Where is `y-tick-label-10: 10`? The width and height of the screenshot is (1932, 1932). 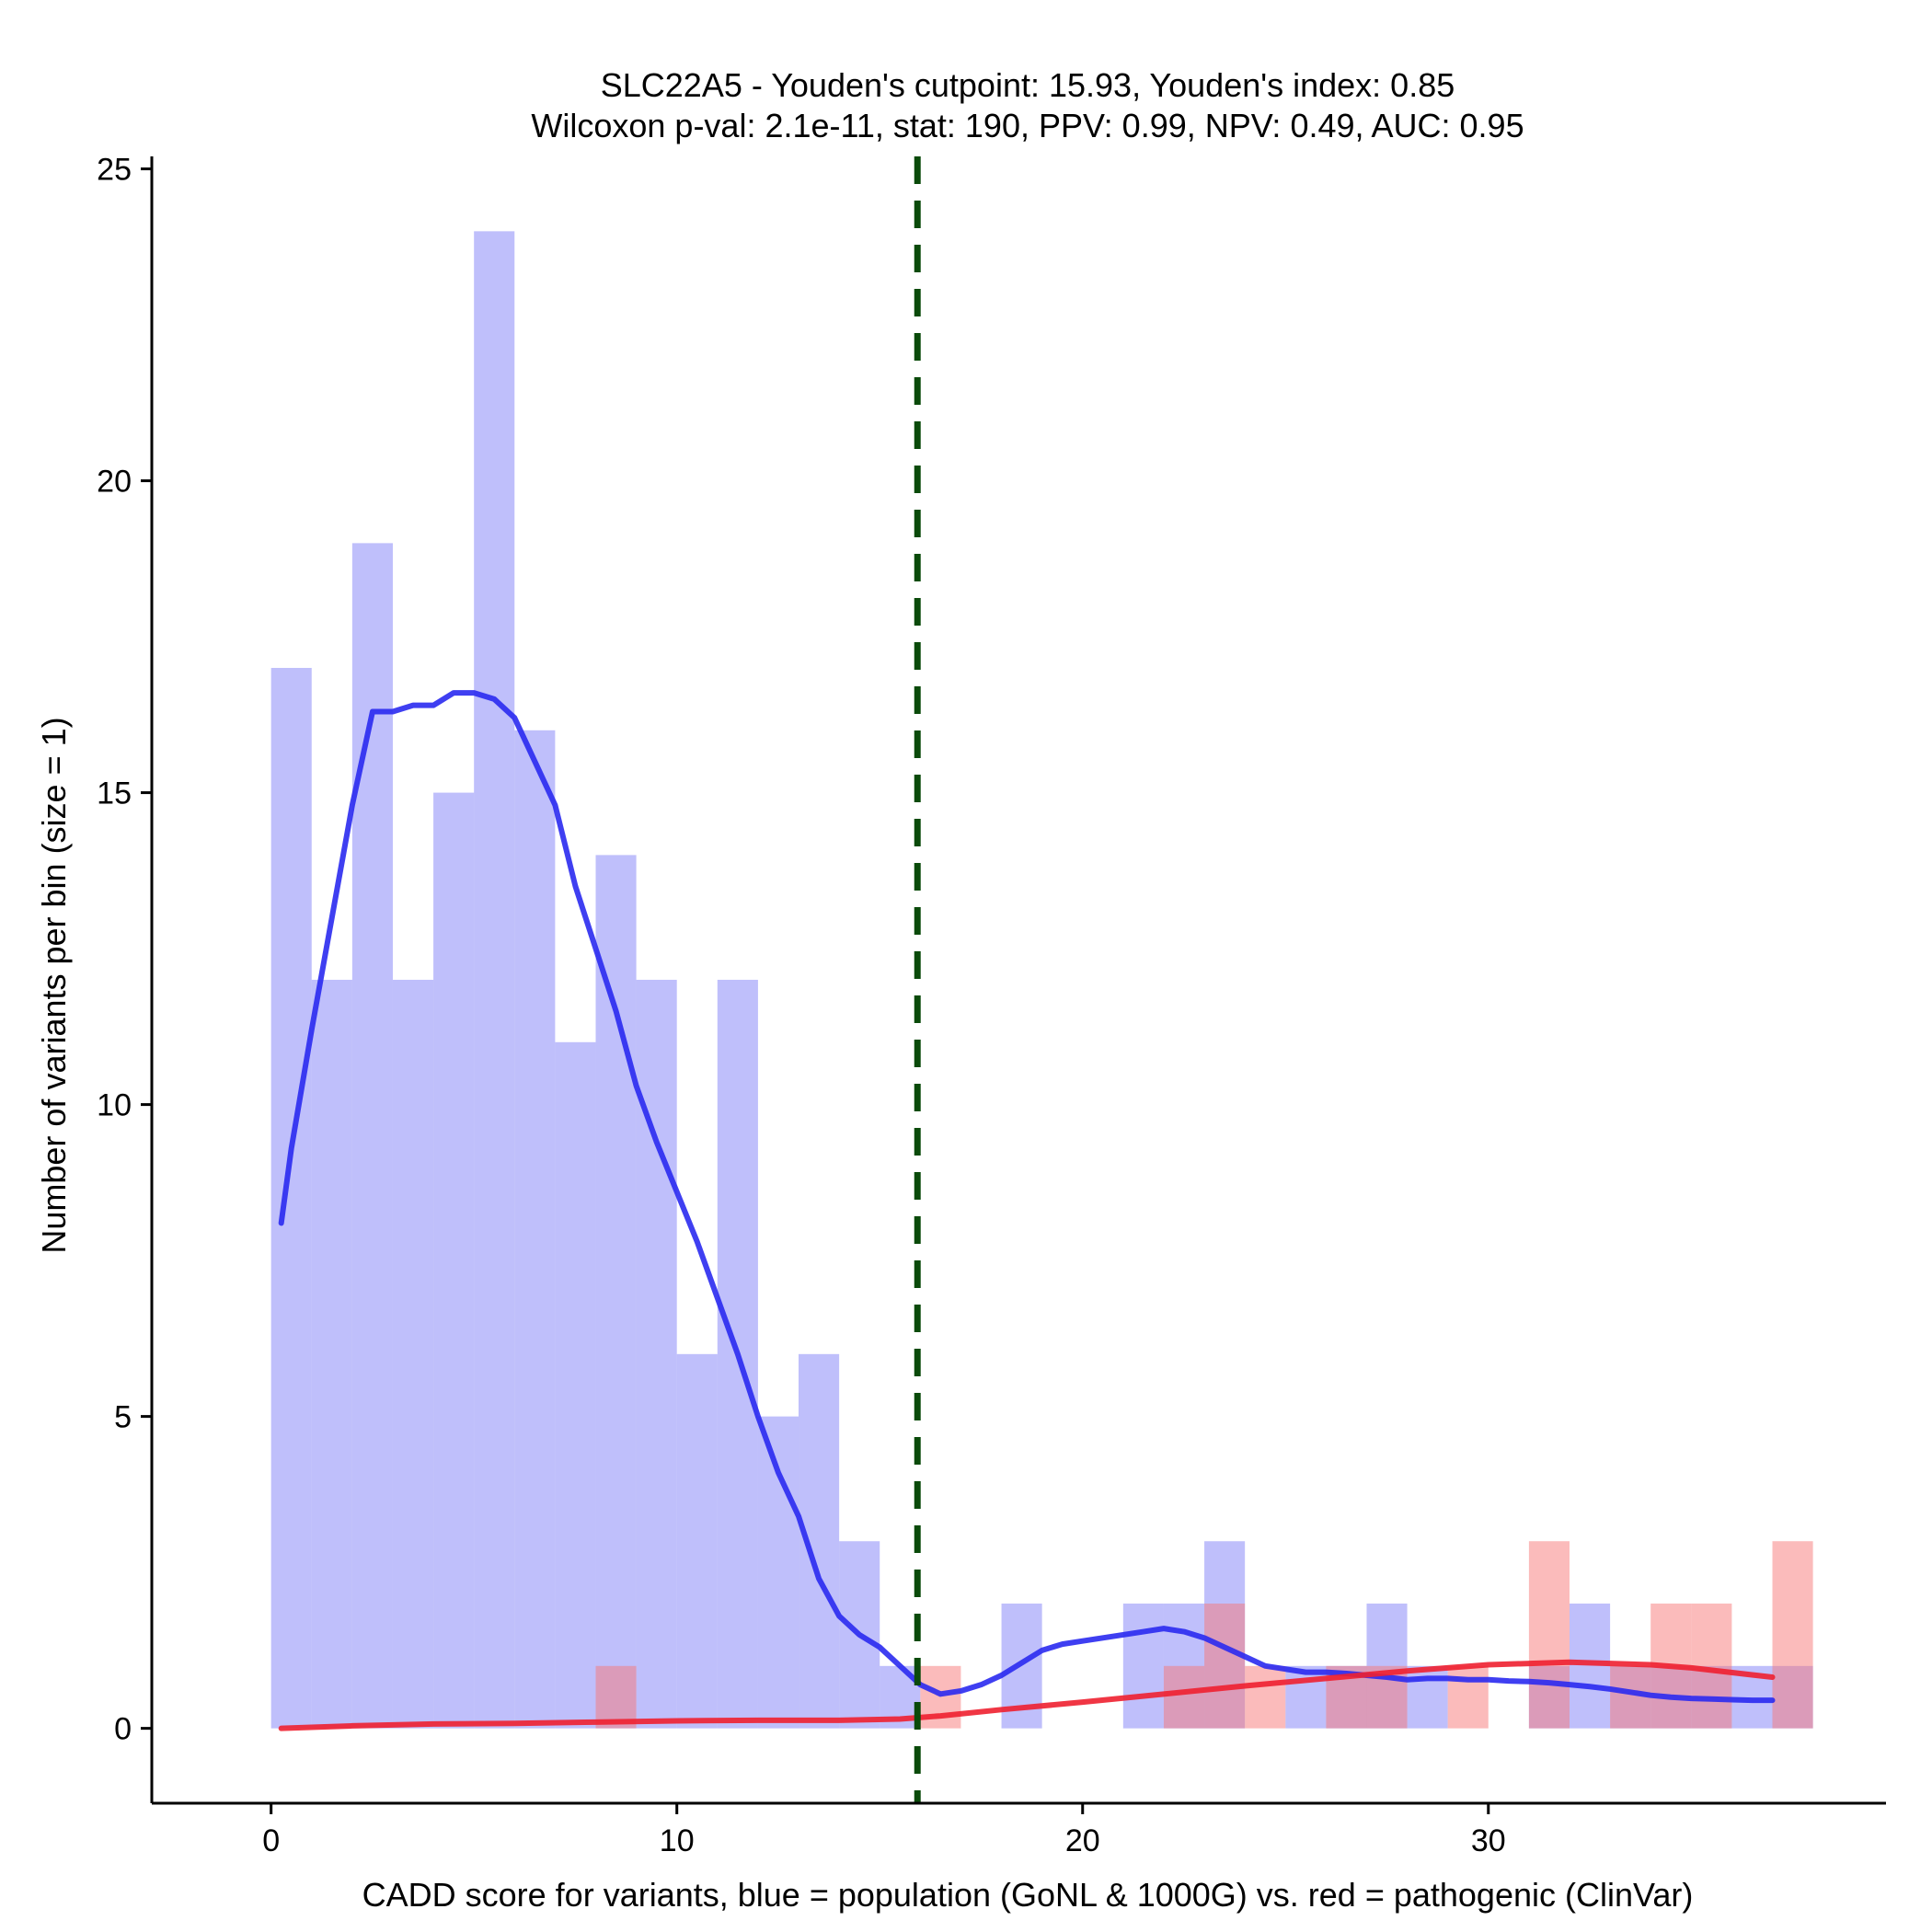 y-tick-label-10: 10 is located at coordinates (114, 1105).